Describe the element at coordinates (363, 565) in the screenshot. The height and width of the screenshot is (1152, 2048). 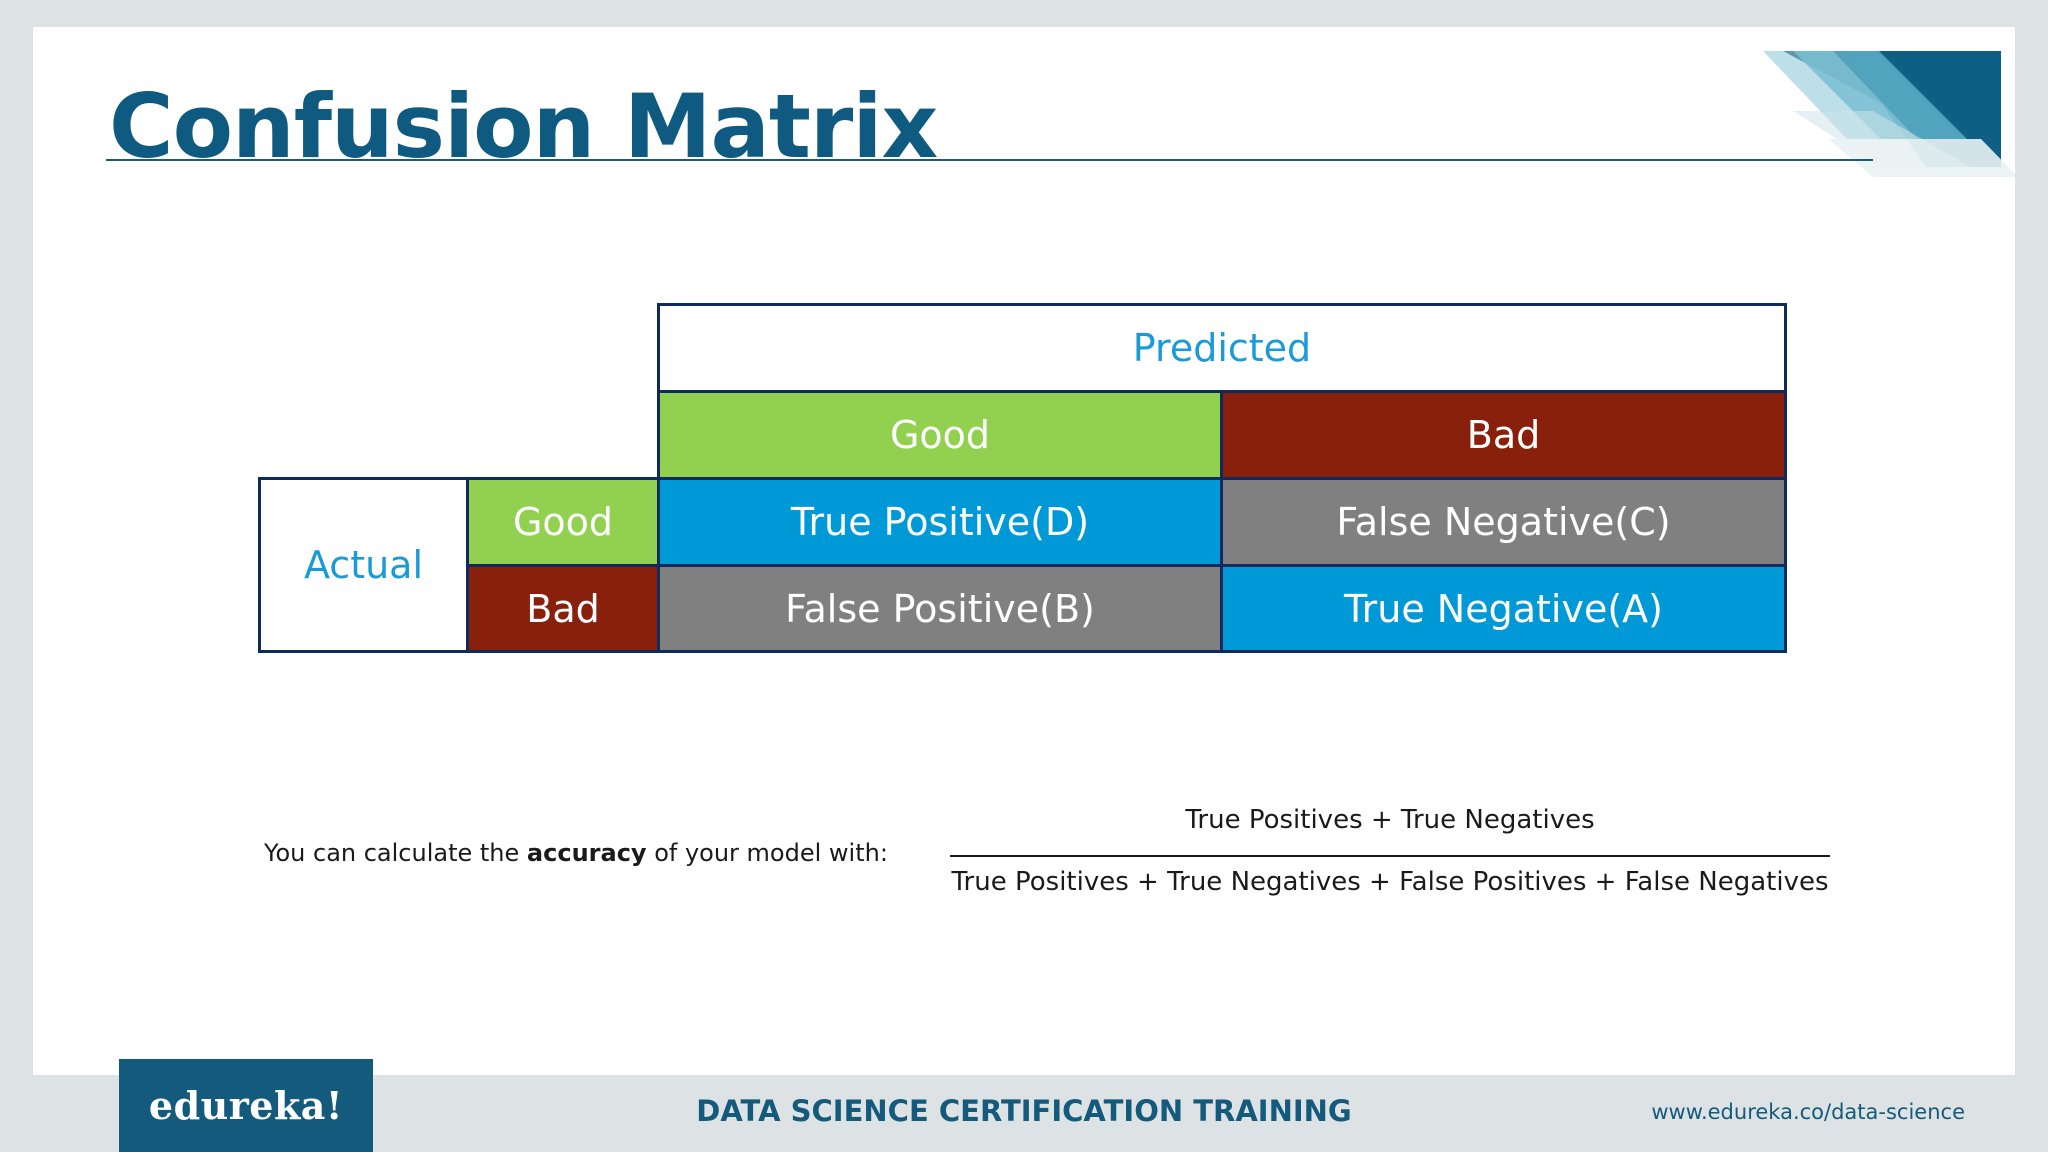
I see `actual-header: Actual` at that location.